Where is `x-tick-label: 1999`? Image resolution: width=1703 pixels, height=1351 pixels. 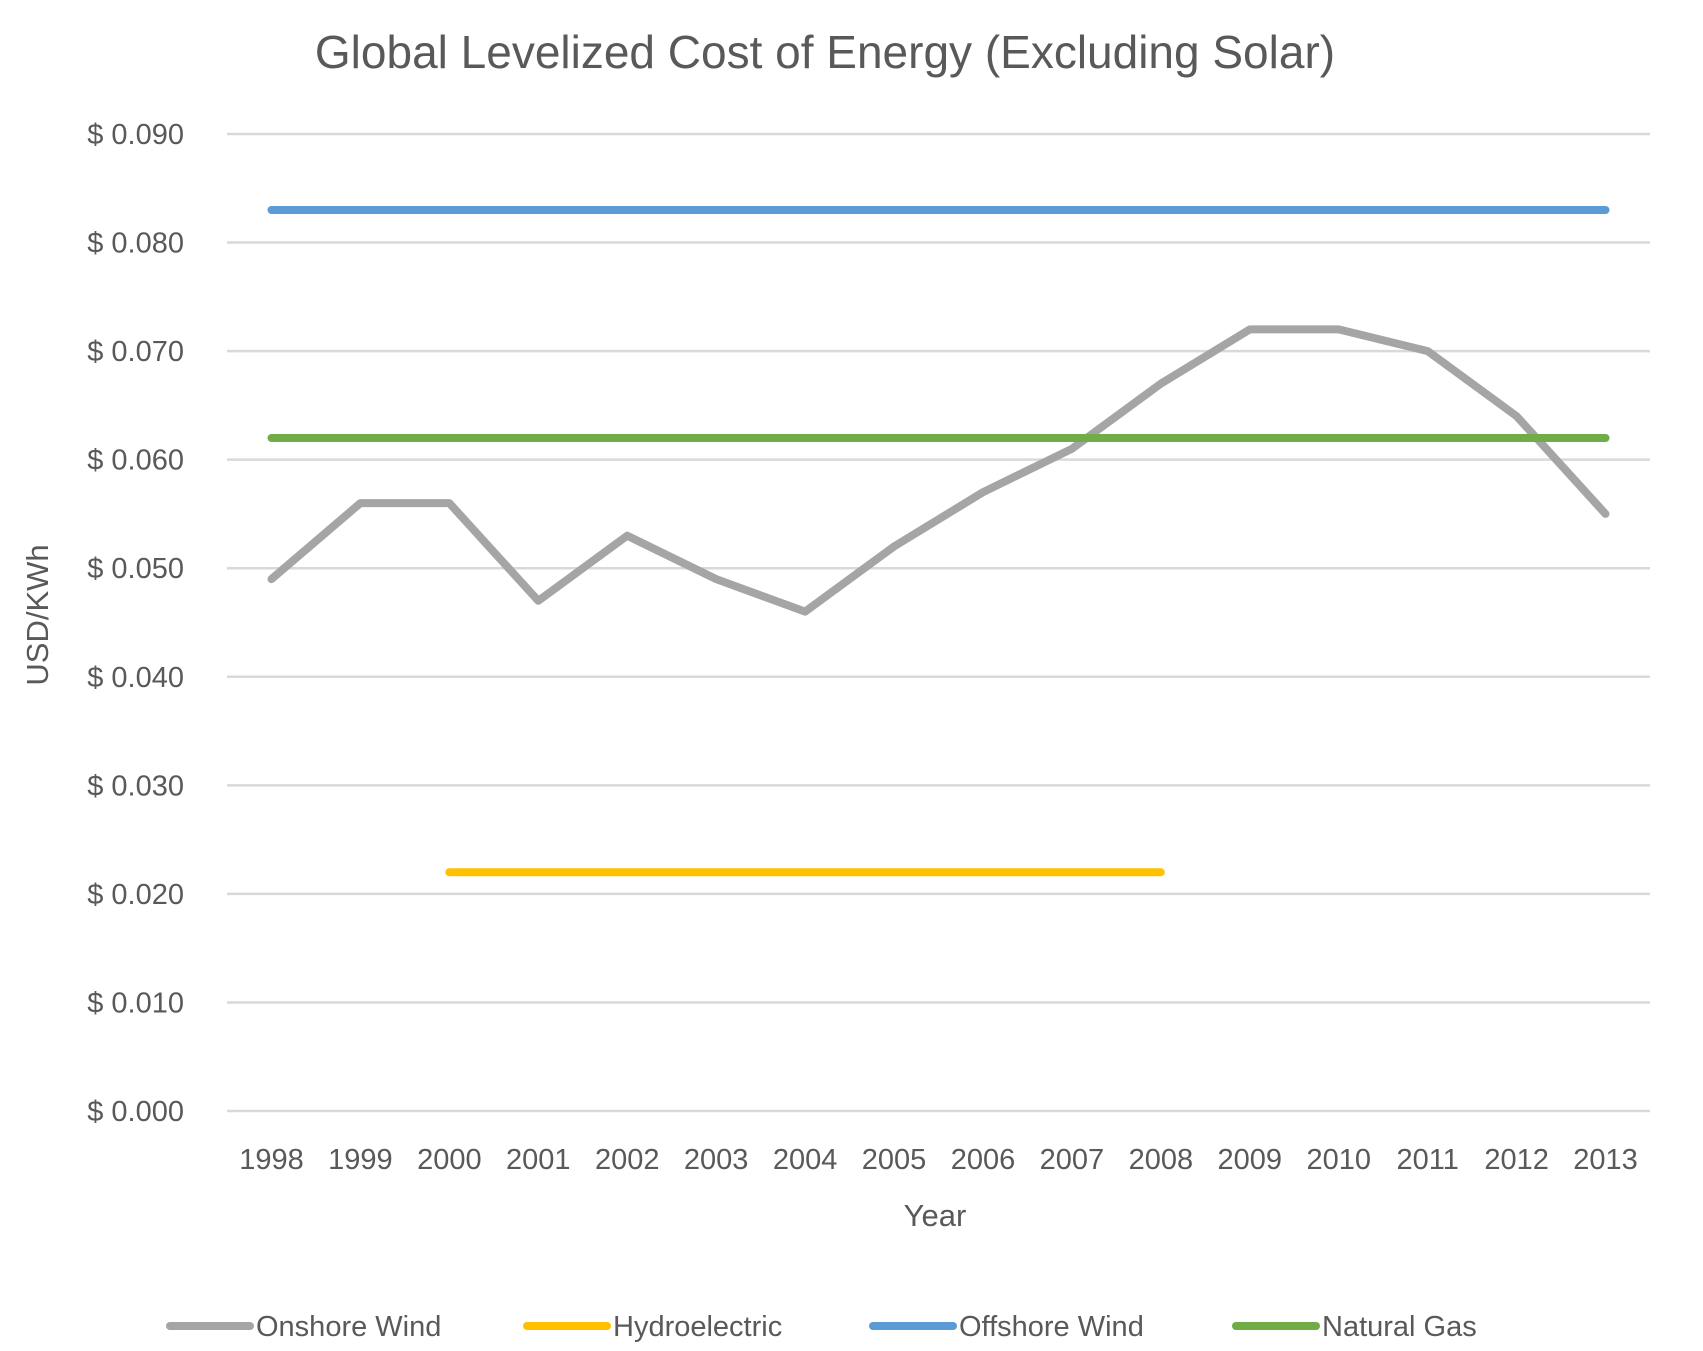
x-tick-label: 1999 is located at coordinates (360, 1160).